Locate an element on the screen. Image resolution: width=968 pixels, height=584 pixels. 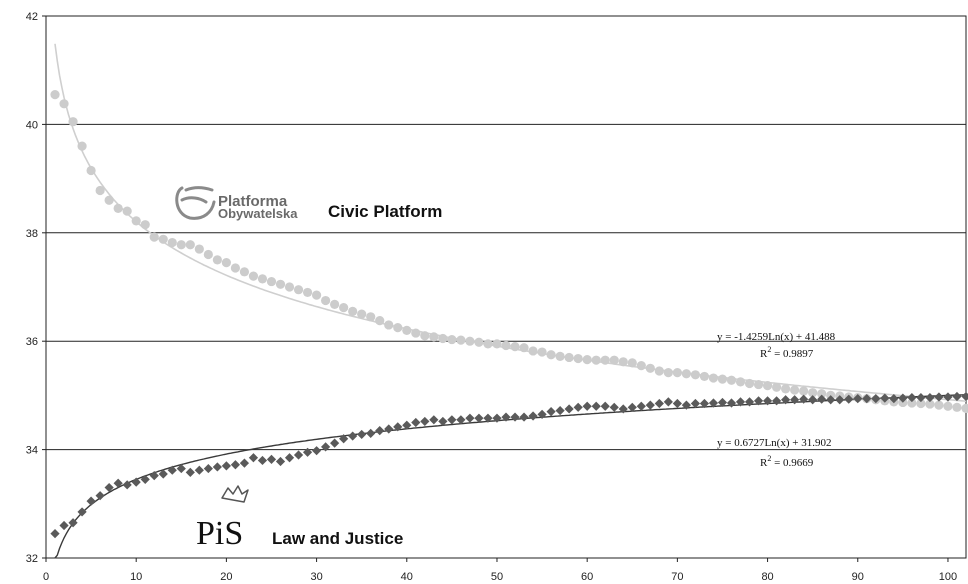
y-tick-label-42: 42 is located at coordinates (32, 17).